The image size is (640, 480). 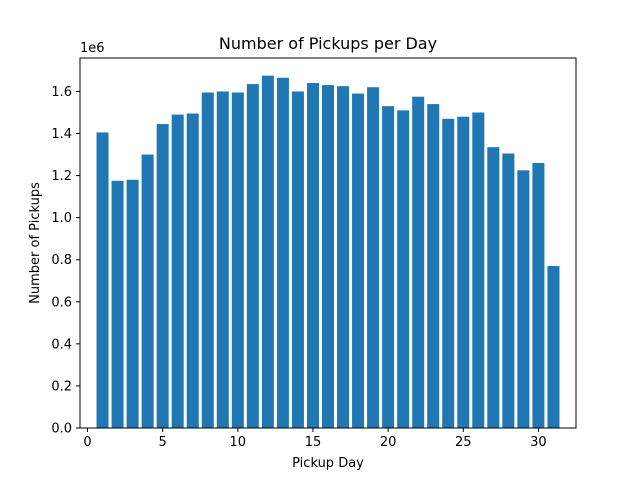 I want to click on x-tick-label: 15, so click(x=313, y=442).